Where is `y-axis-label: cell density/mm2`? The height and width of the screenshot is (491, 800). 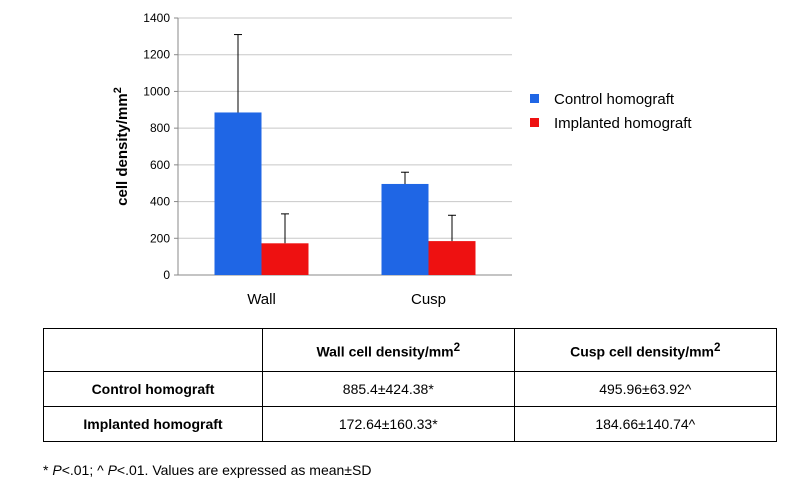 y-axis-label: cell density/mm2 is located at coordinates (121, 146).